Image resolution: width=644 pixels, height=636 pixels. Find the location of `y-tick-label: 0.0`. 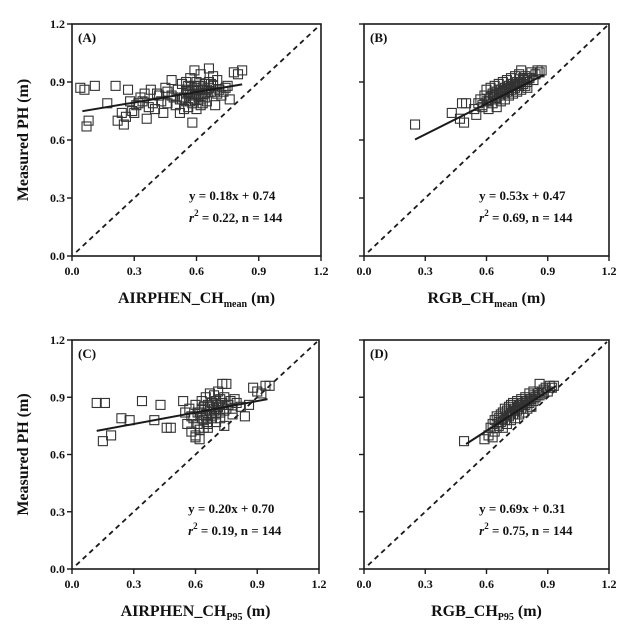

y-tick-label: 0.0 is located at coordinates (57, 569).